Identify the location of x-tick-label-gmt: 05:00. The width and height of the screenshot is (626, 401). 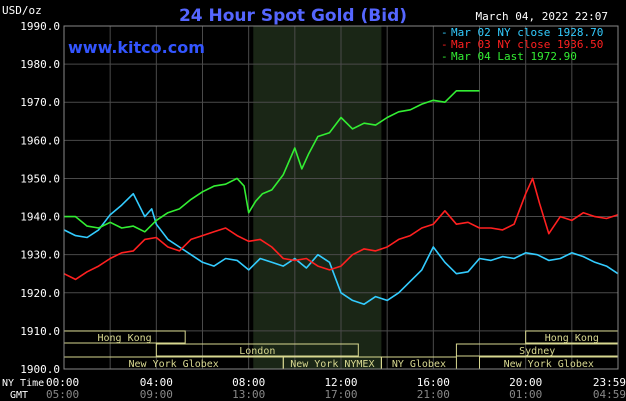
(62, 394).